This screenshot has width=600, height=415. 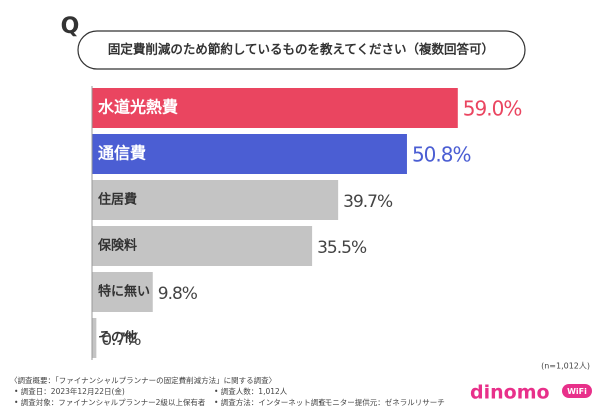 I want to click on value-label: 50.8%, so click(x=441, y=155).